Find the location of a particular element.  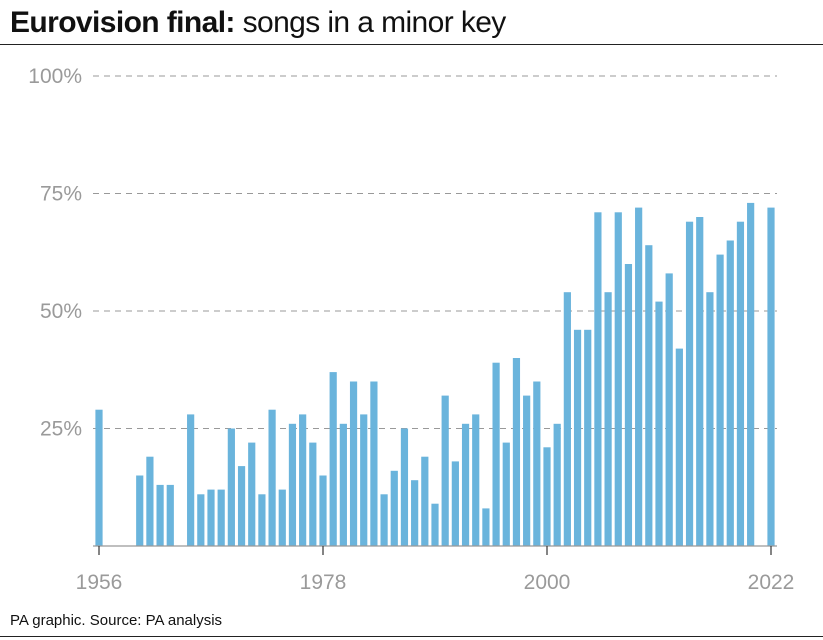

bar-1965 is located at coordinates (191, 480).